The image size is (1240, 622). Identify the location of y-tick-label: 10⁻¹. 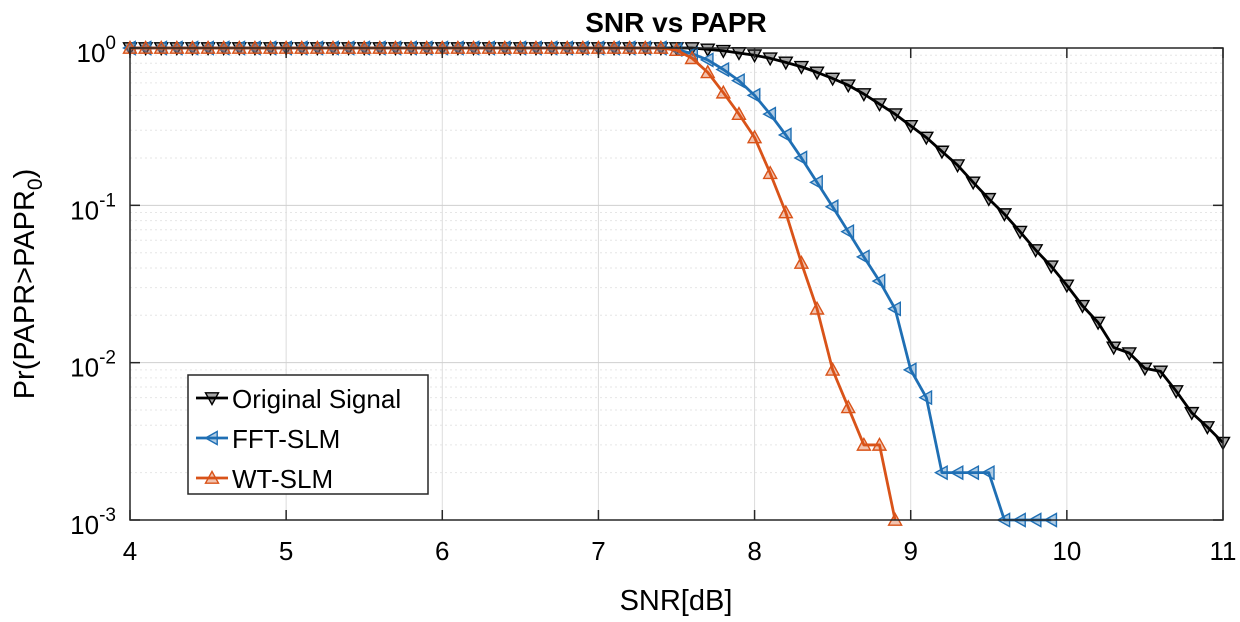
(93, 207).